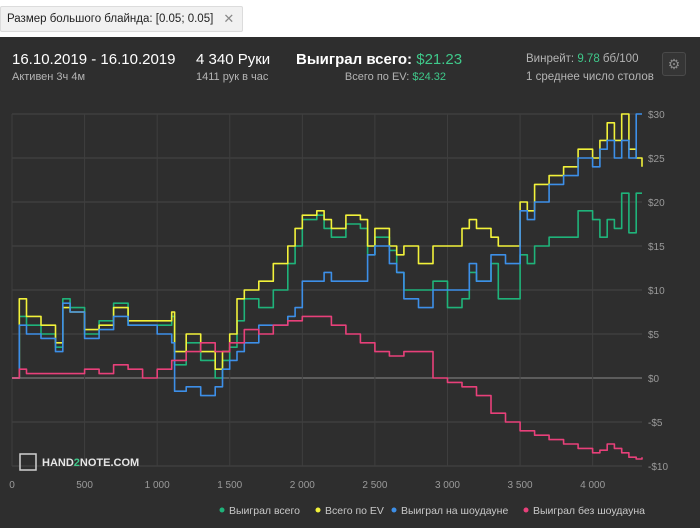 The height and width of the screenshot is (528, 700). Describe the element at coordinates (49, 77) in the screenshot. I see `active-time: Активен 3ч 4м` at that location.